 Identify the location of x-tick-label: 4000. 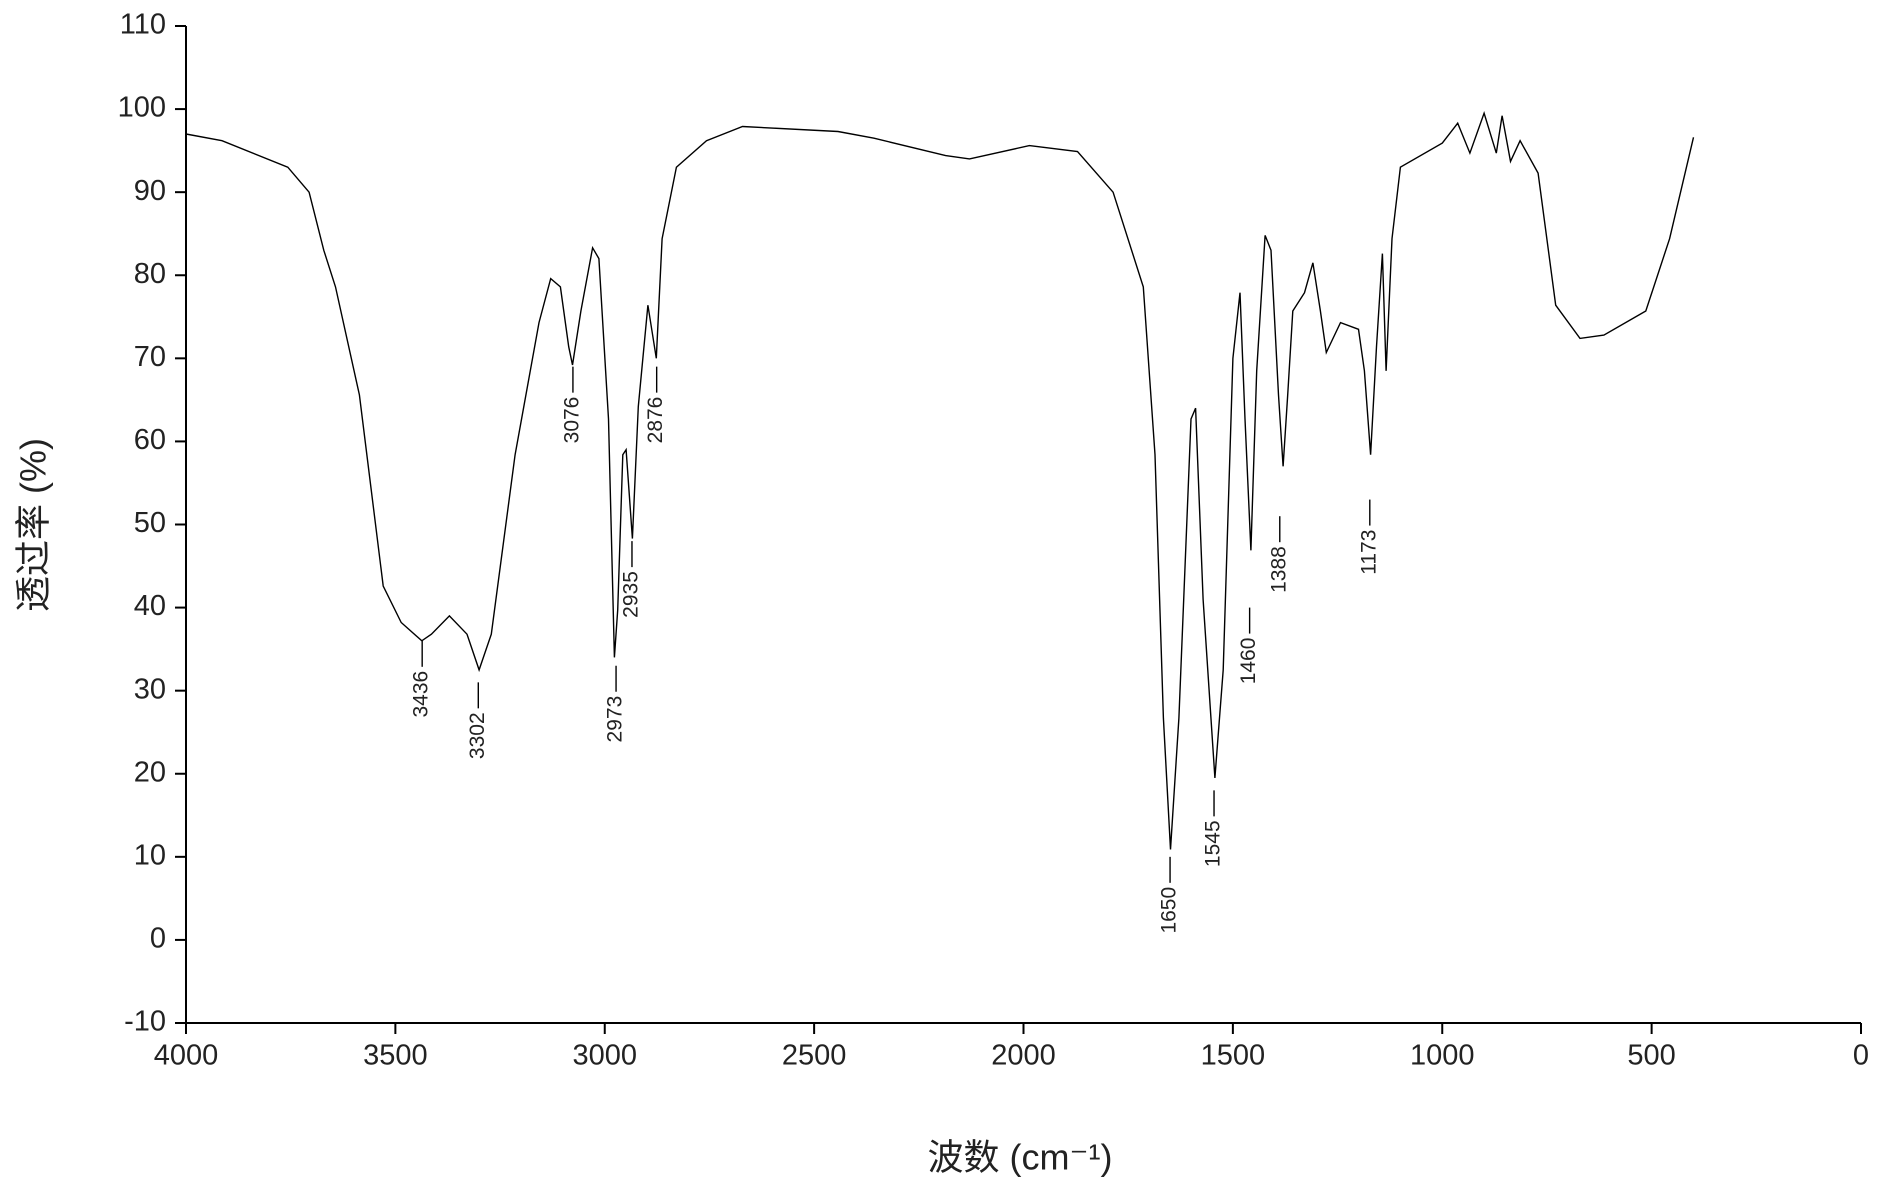
(186, 1056).